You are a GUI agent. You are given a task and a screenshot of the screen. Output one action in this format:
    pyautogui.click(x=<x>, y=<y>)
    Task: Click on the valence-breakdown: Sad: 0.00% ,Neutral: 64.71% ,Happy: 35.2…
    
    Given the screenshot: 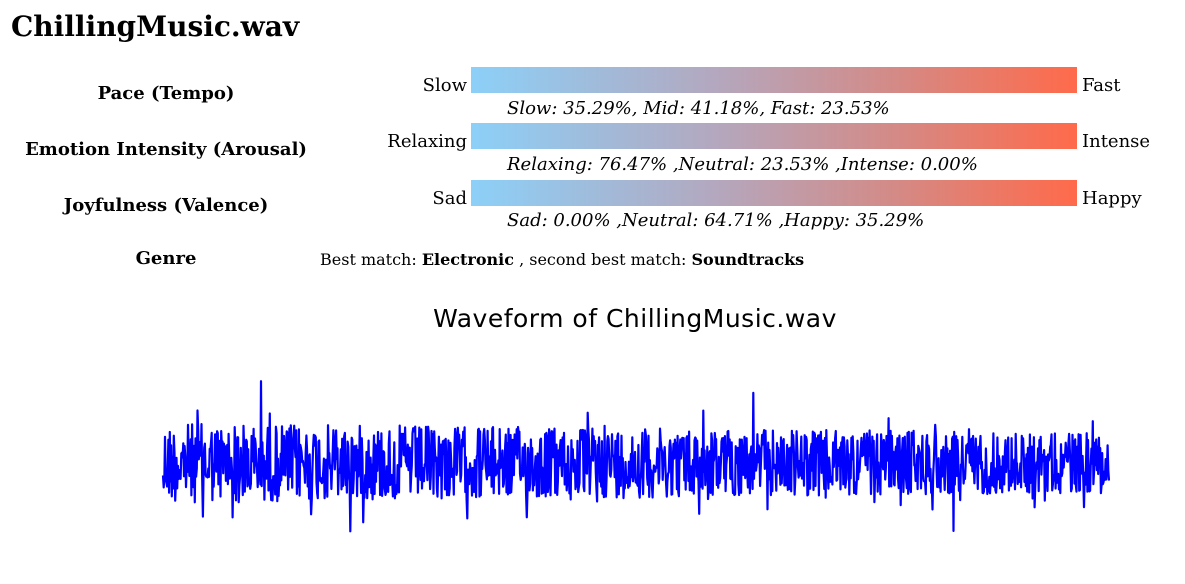 What is the action you would take?
    pyautogui.click(x=716, y=220)
    